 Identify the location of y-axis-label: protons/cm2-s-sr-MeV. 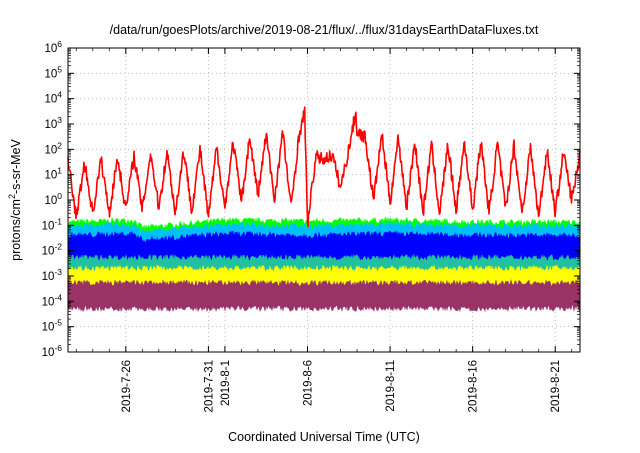
(15, 199).